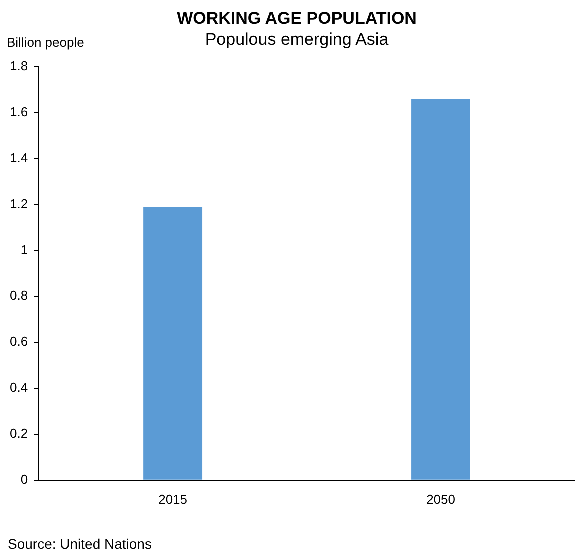  What do you see at coordinates (173, 499) in the screenshot?
I see `x-tick-label: 2015` at bounding box center [173, 499].